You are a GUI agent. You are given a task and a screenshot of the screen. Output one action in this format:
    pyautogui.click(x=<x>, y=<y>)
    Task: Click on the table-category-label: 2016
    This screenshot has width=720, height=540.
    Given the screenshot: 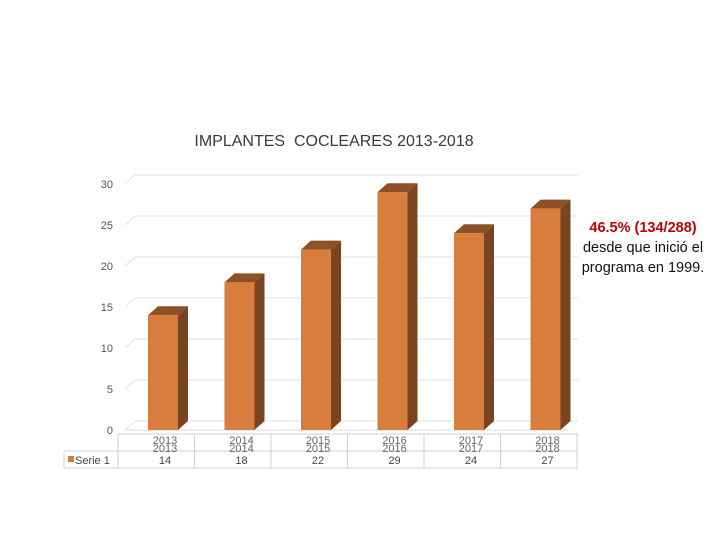 What is the action you would take?
    pyautogui.click(x=394, y=449)
    